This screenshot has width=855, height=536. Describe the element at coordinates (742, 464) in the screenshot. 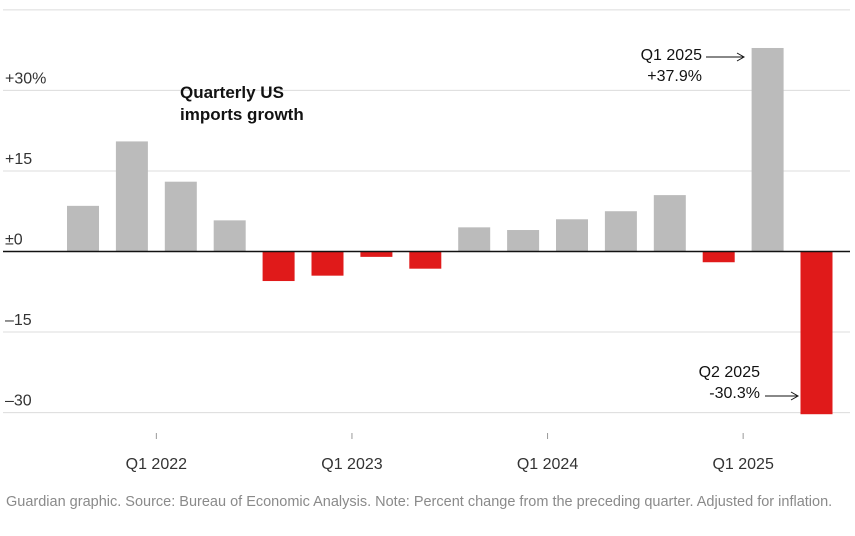

I see `x-tick-label: Q1 2025` at that location.